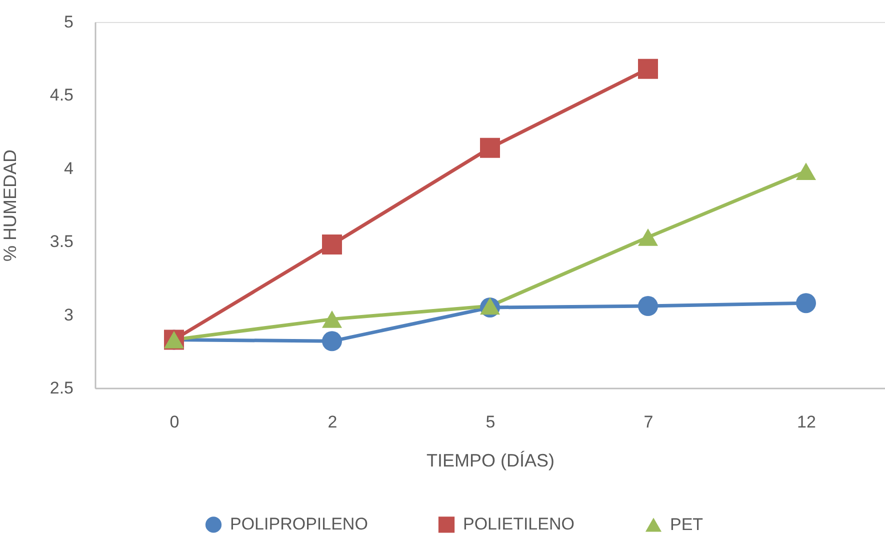 The height and width of the screenshot is (539, 885). What do you see at coordinates (299, 524) in the screenshot?
I see `legend-label: POLIPROPILENO` at bounding box center [299, 524].